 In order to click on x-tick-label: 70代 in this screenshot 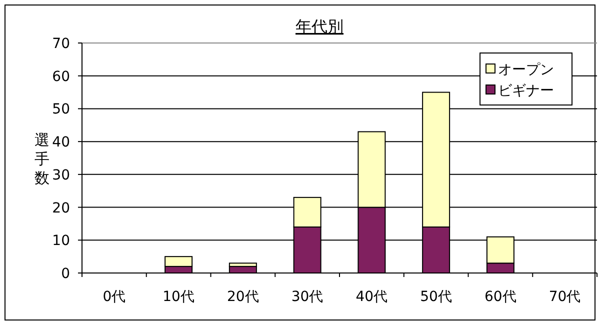, I will do `click(564, 297)`.